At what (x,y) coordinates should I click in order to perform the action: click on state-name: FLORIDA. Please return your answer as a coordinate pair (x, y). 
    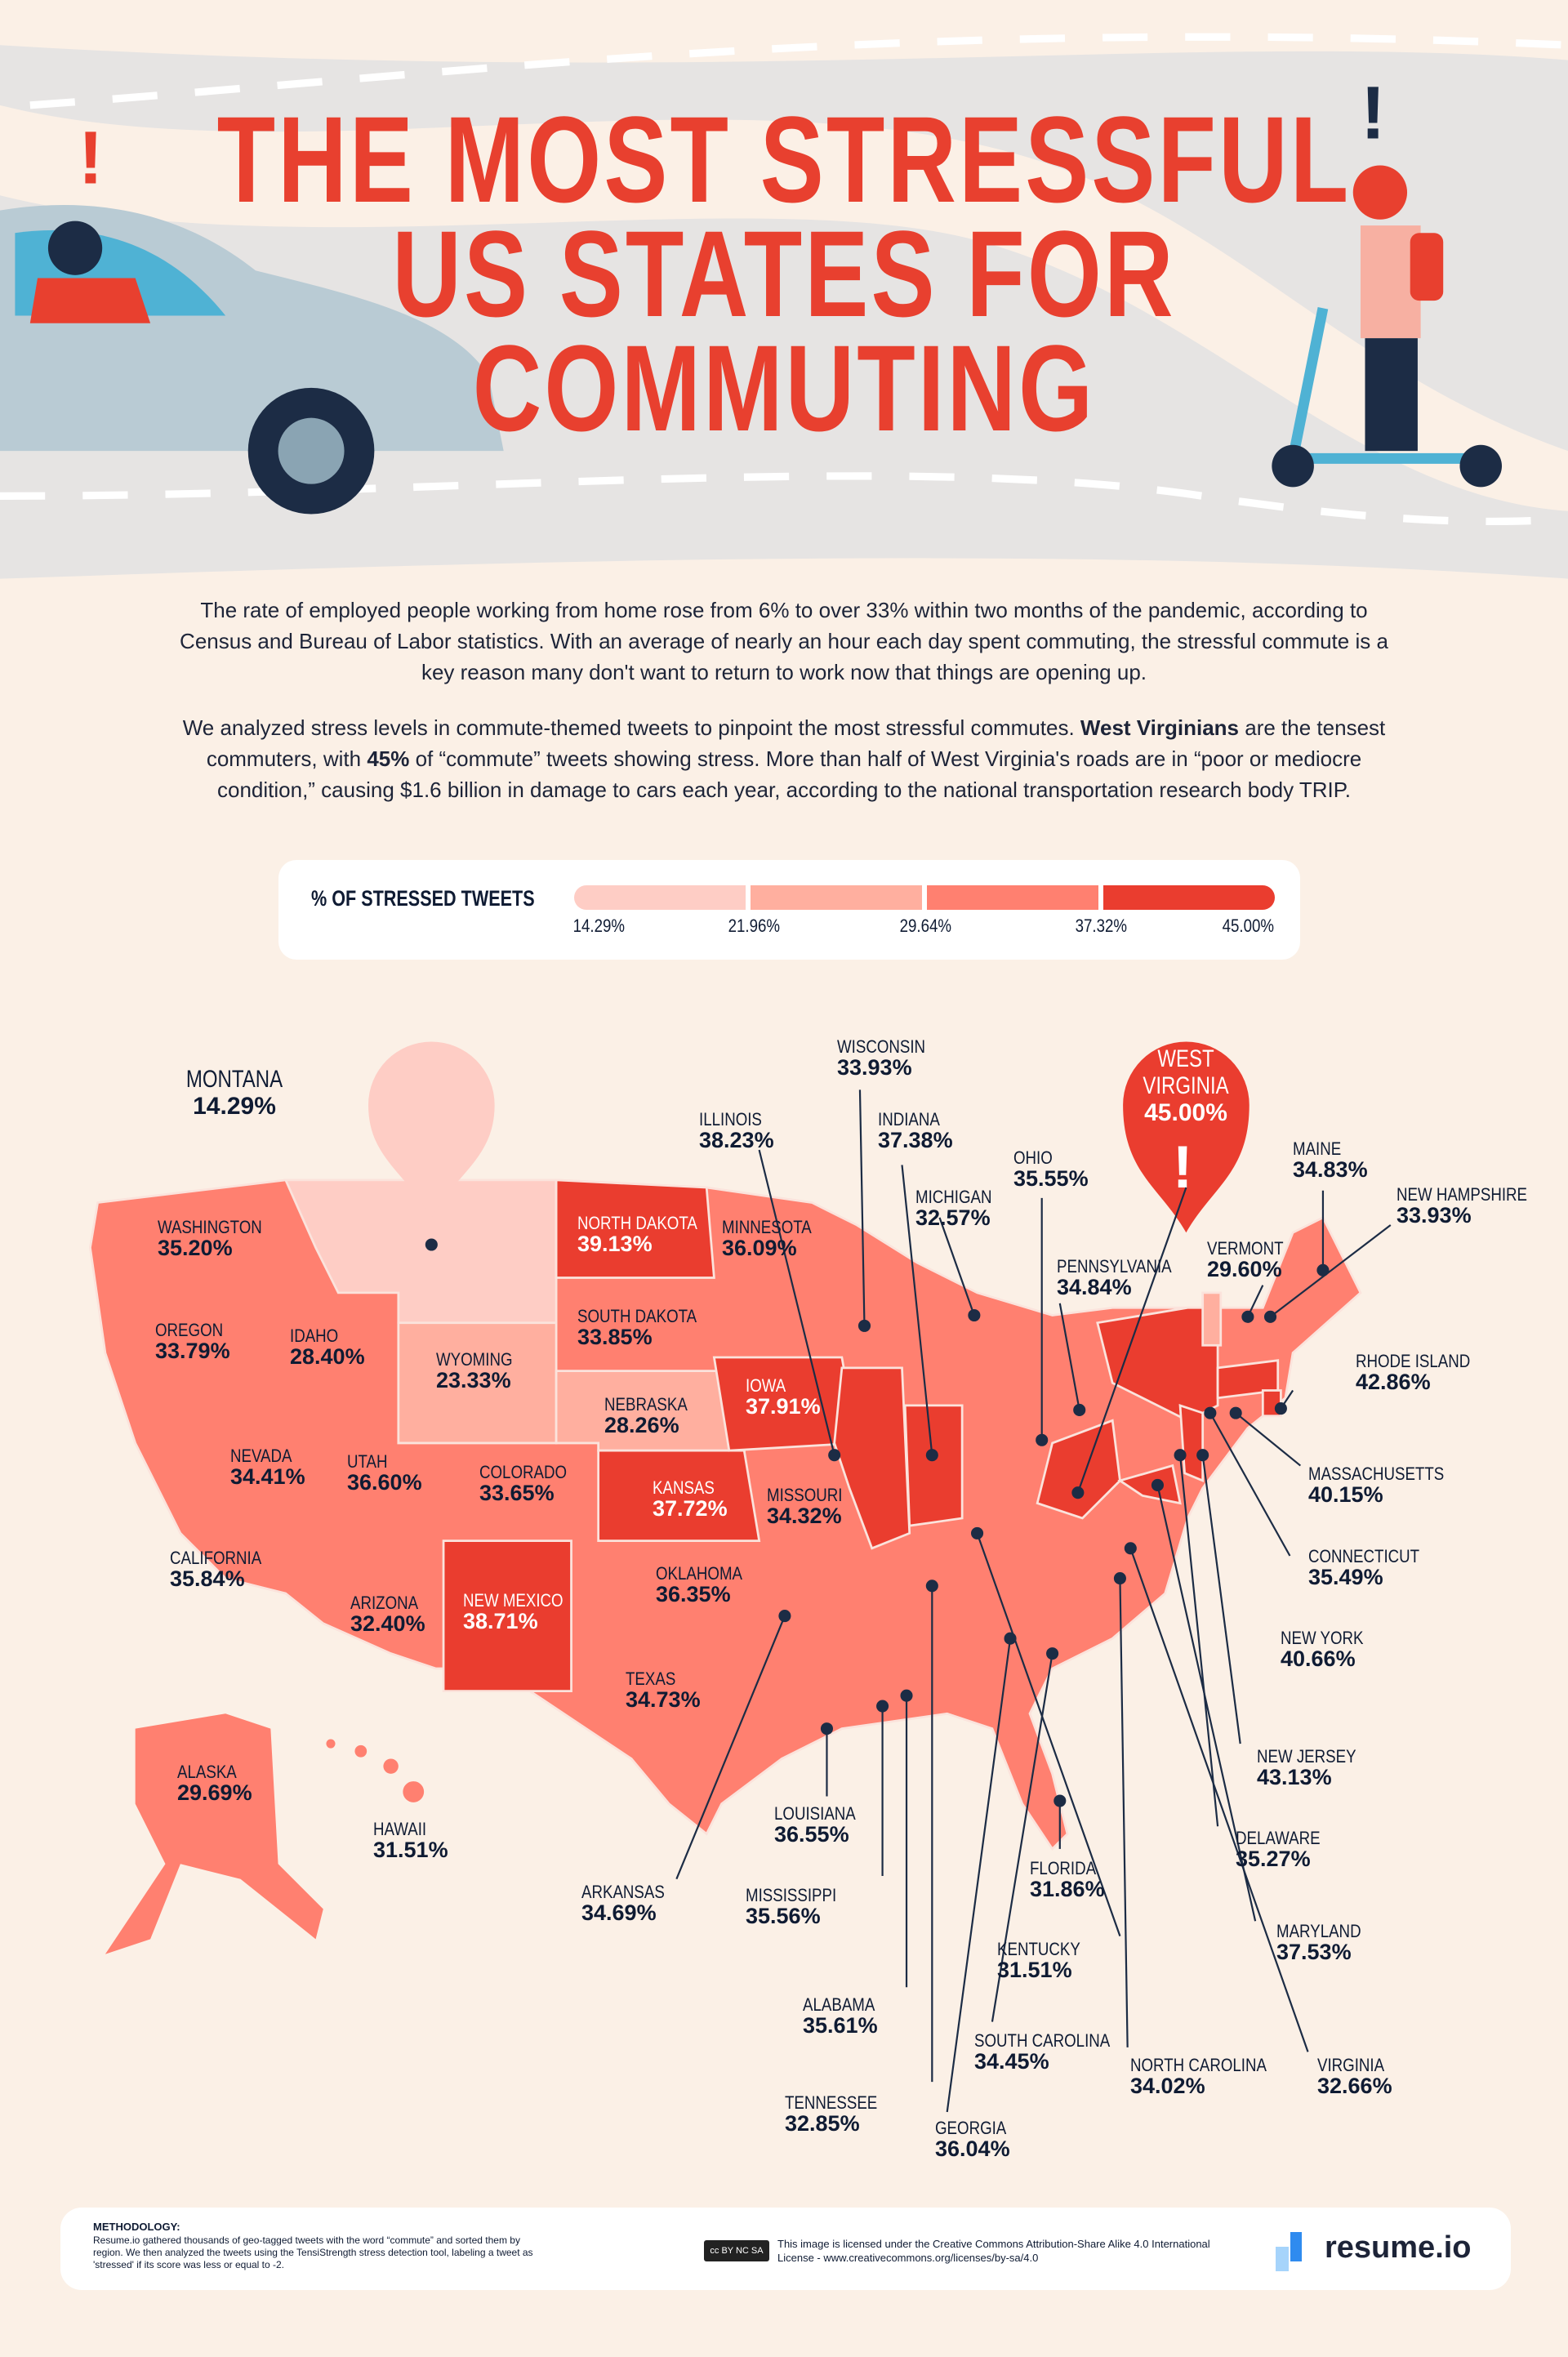
    Looking at the image, I should click on (1063, 1868).